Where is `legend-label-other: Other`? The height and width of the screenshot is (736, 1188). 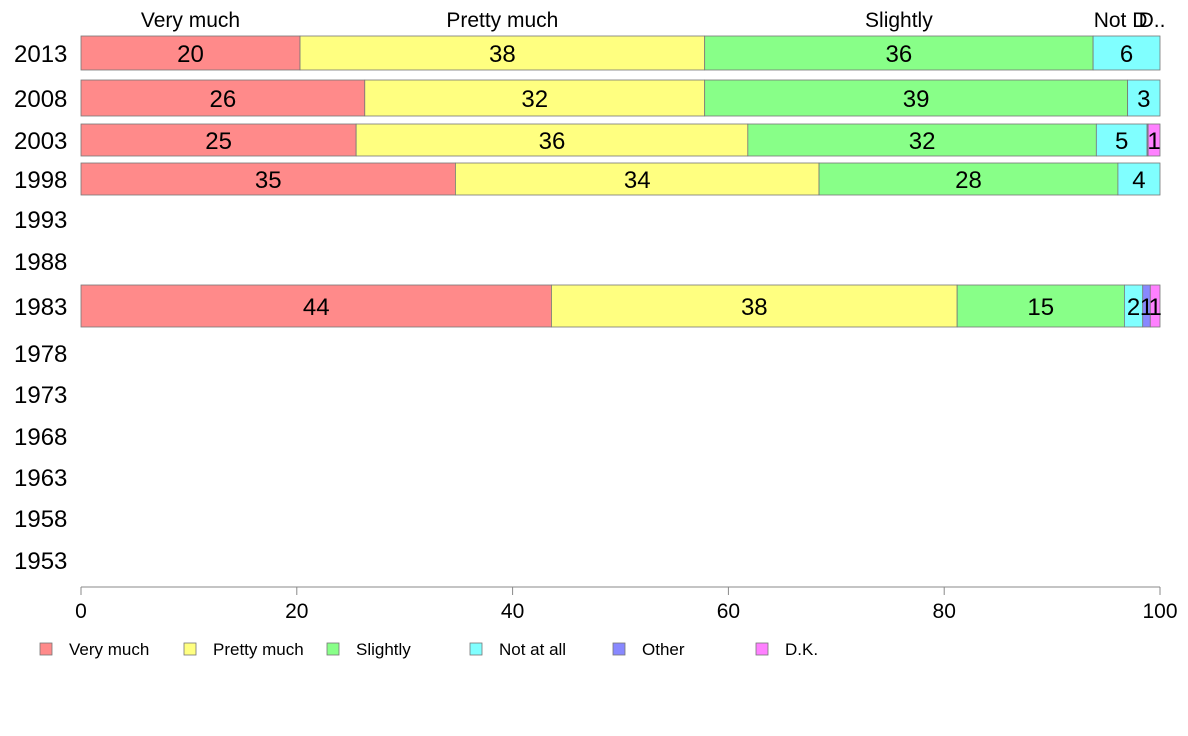 legend-label-other: Other is located at coordinates (663, 649).